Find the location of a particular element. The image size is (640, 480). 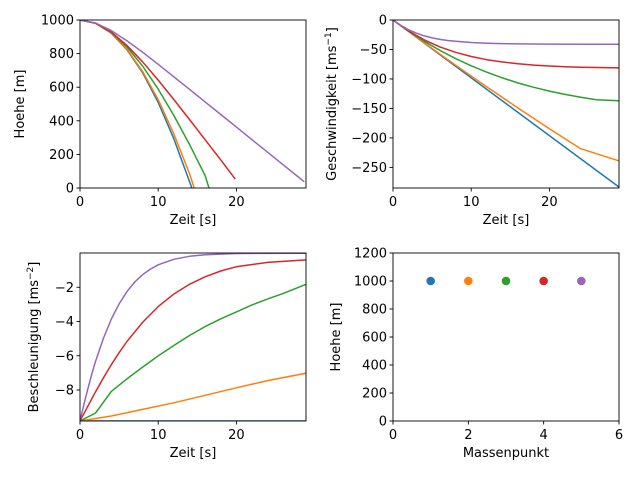

y-axis-label: Geschwindigkeit [ms−1] is located at coordinates (332, 104).